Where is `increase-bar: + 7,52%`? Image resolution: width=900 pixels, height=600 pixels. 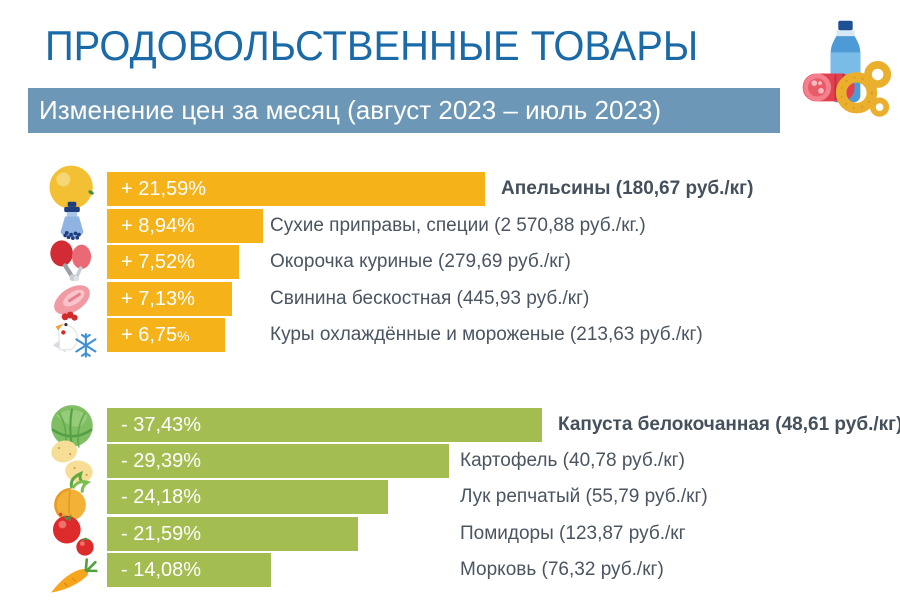
increase-bar: + 7,52% is located at coordinates (173, 262).